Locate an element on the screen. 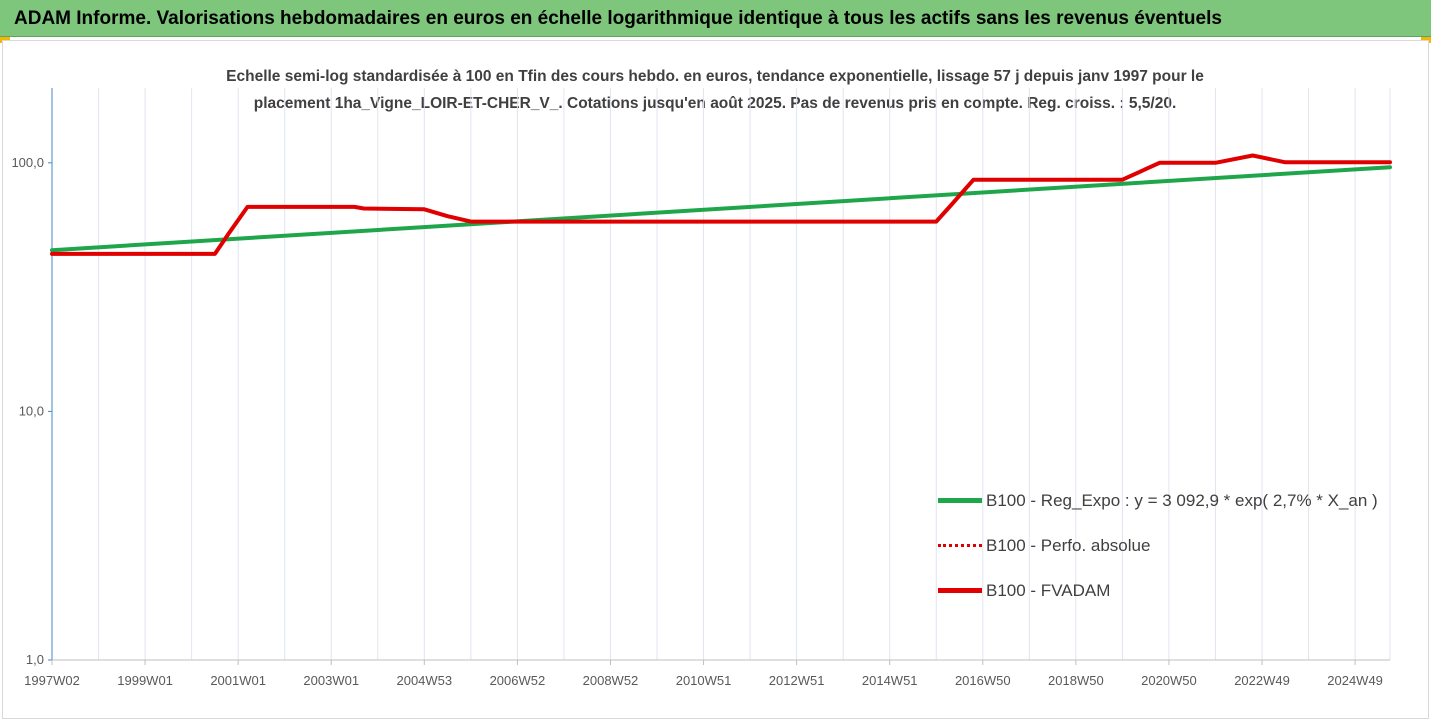 The width and height of the screenshot is (1431, 721). y-tick-labels: 1,0 10,0 100,0 is located at coordinates (27, 411).